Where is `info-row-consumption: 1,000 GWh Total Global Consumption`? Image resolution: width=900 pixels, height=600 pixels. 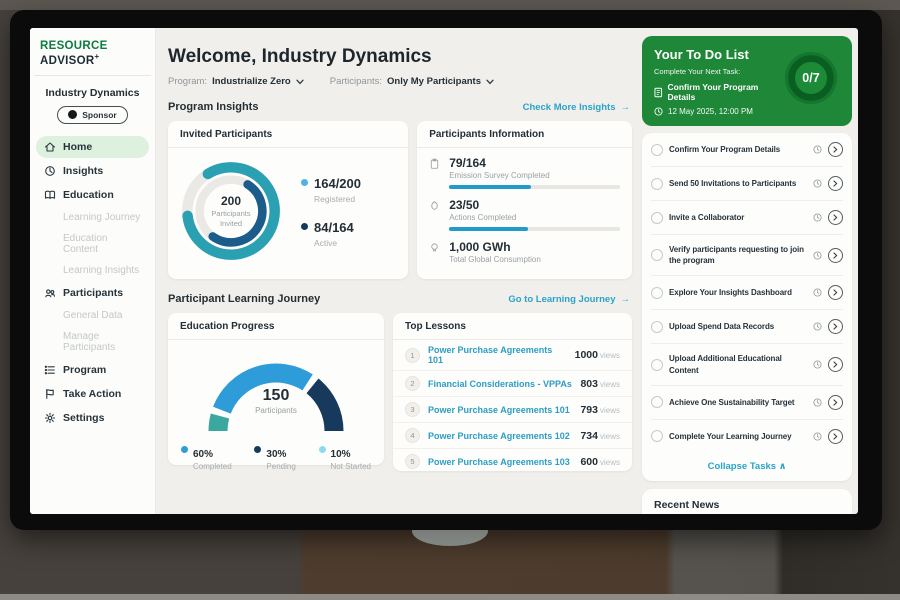
info-row-consumption: 1,000 GWh Total Global Consumption is located at coordinates (524, 251).